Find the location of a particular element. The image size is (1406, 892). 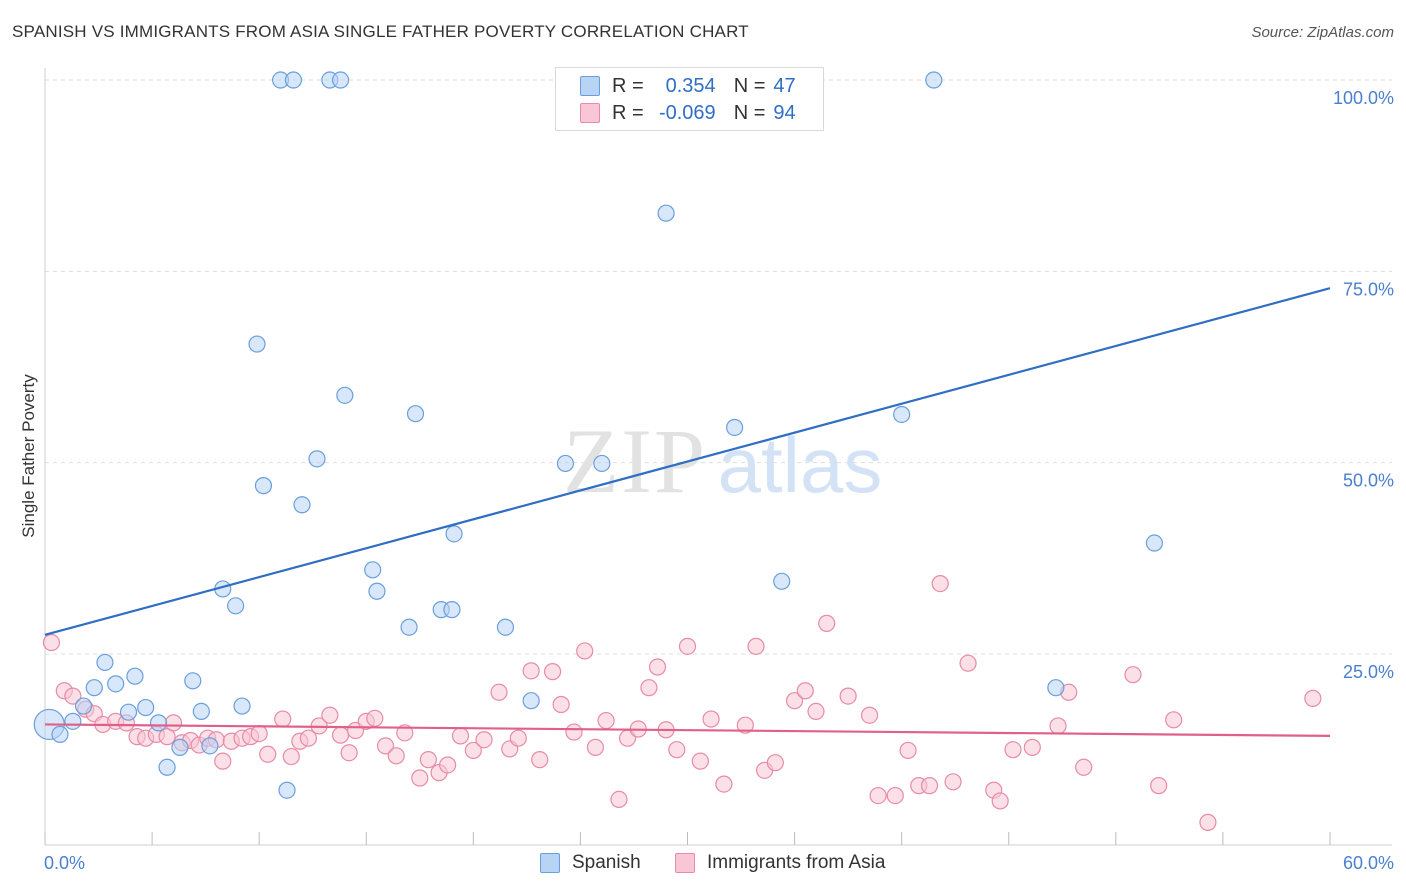

legend-n-value: 94 is located at coordinates (784, 112).